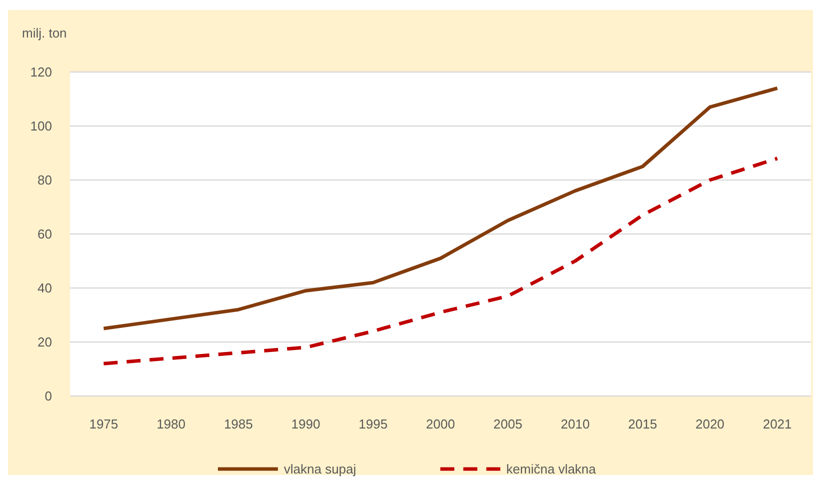 The image size is (821, 483). Describe the element at coordinates (373, 424) in the screenshot. I see `x-tick-label: 1995` at that location.